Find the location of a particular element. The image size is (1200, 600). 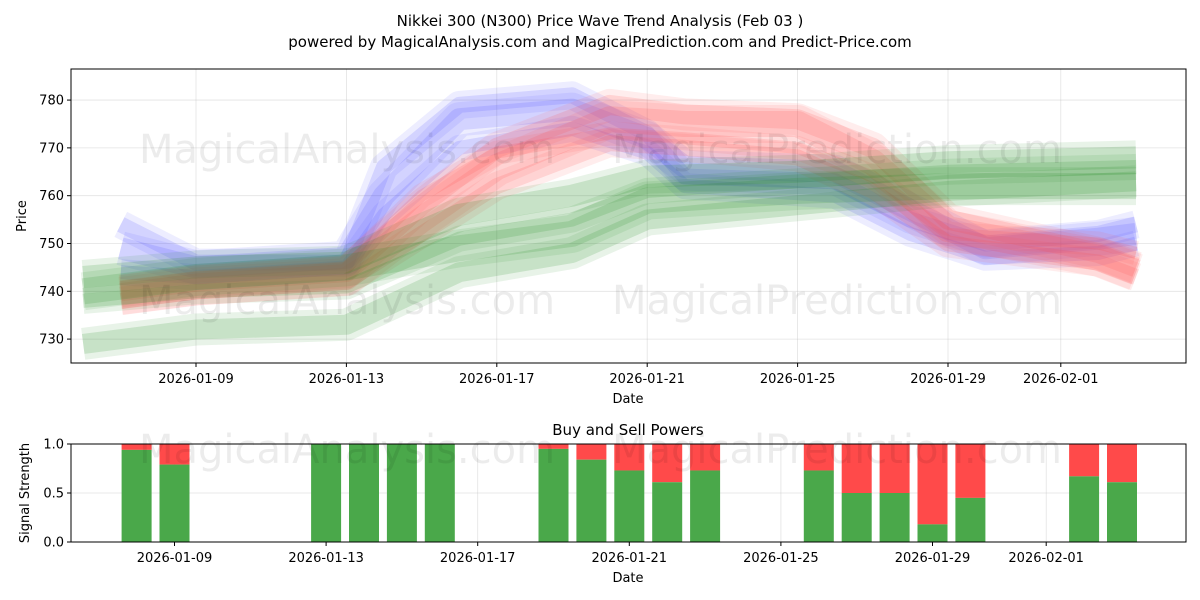

signal-x-tick-label: 2026-02-01 is located at coordinates (1046, 558).